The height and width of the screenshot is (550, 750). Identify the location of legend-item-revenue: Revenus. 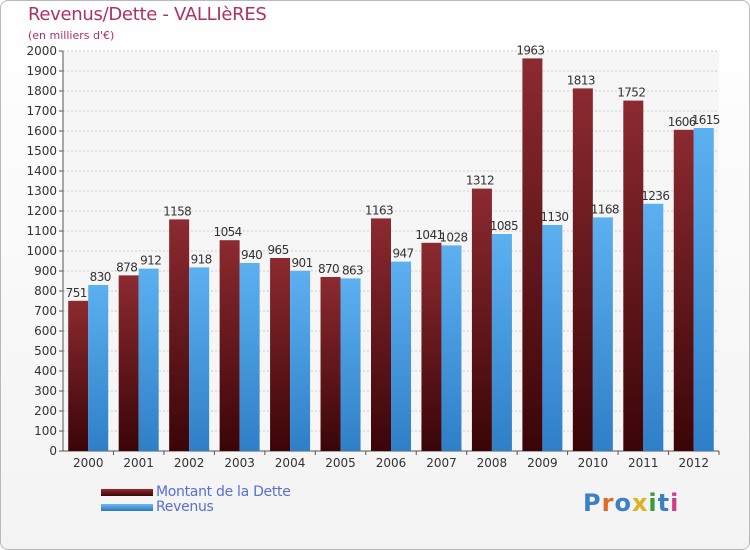
(211, 508).